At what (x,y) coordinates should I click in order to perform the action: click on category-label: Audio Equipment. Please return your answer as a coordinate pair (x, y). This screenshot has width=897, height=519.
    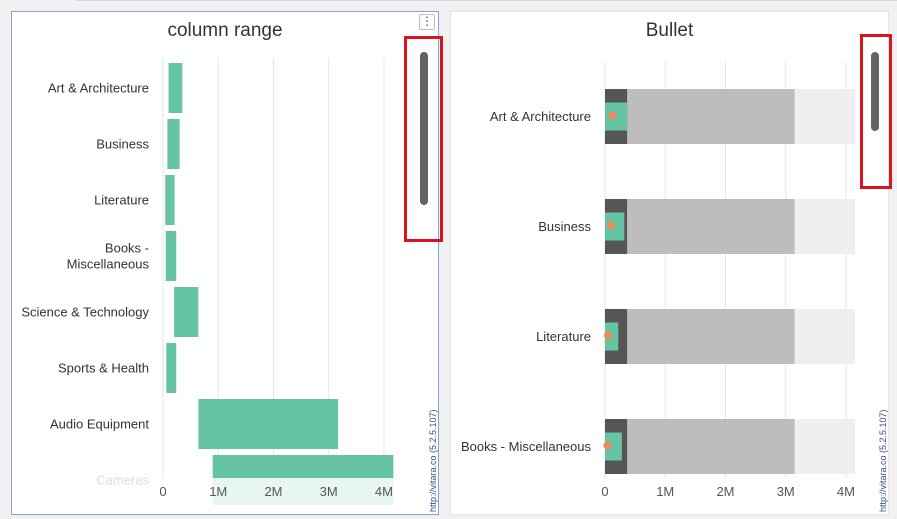
    Looking at the image, I should click on (99, 424).